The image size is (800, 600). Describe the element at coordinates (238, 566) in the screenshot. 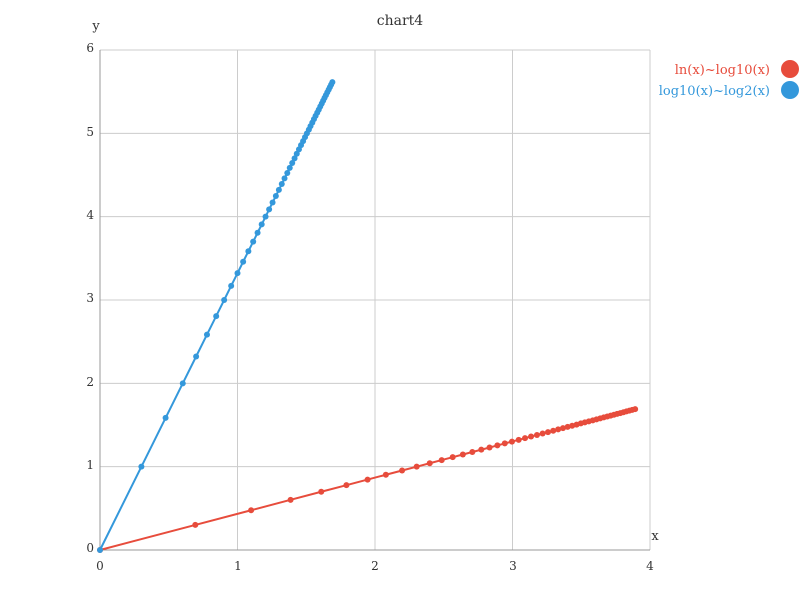

I see `x-tick-label: 1` at that location.